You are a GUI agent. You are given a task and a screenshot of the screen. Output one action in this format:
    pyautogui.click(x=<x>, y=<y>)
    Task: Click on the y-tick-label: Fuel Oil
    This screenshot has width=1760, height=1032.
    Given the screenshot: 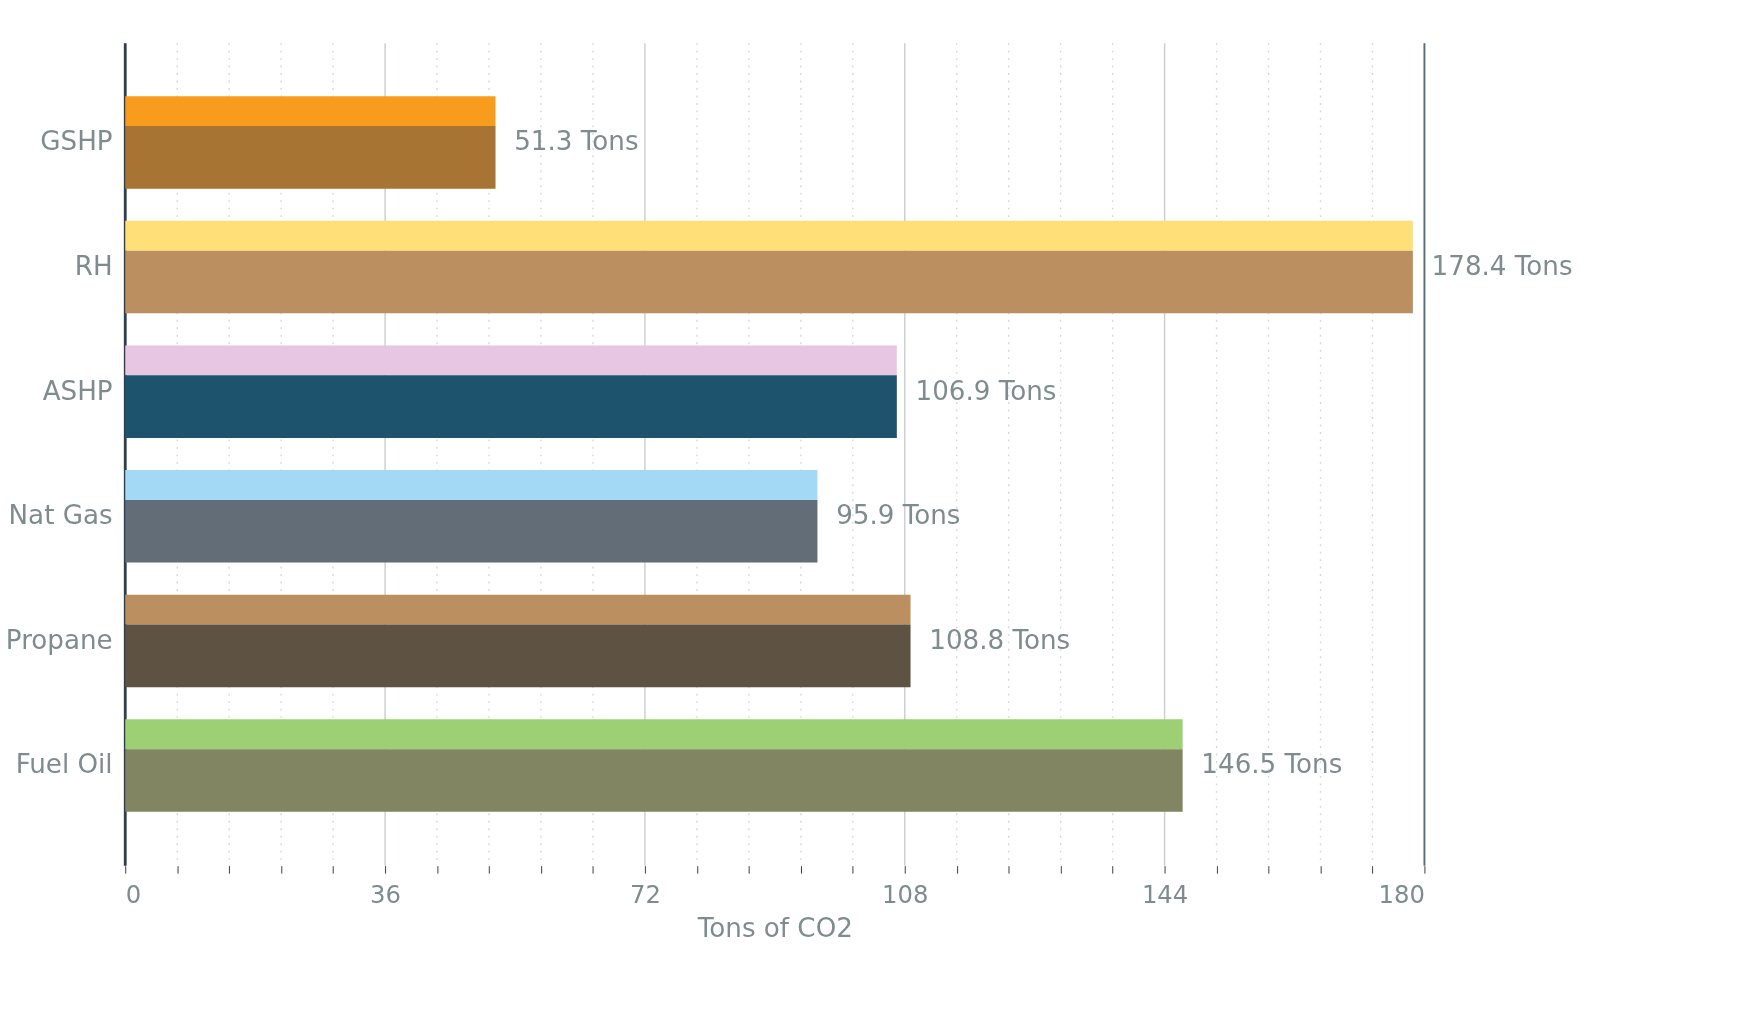 What is the action you would take?
    pyautogui.click(x=64, y=764)
    